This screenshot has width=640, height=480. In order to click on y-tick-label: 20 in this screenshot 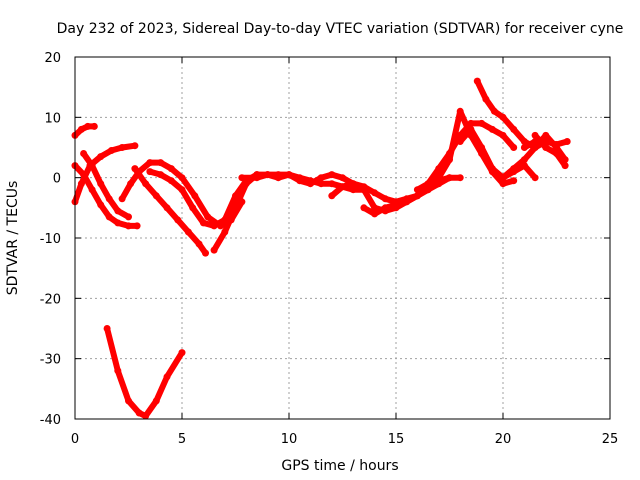, I will do `click(52, 58)`.